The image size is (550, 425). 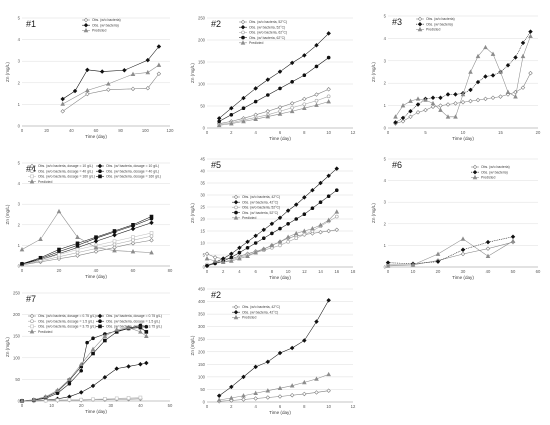 What do you see at coordinates (202, 84) in the screenshot?
I see `y-tick-label: 100` at bounding box center [202, 84].